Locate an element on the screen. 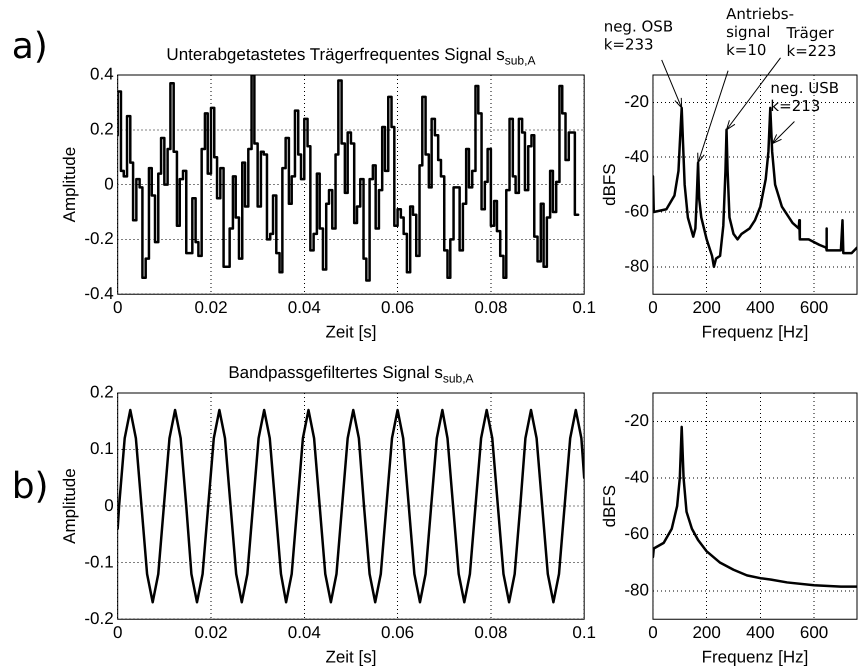 The height and width of the screenshot is (670, 859). annotation: neg. USB k=213 is located at coordinates (805, 96).